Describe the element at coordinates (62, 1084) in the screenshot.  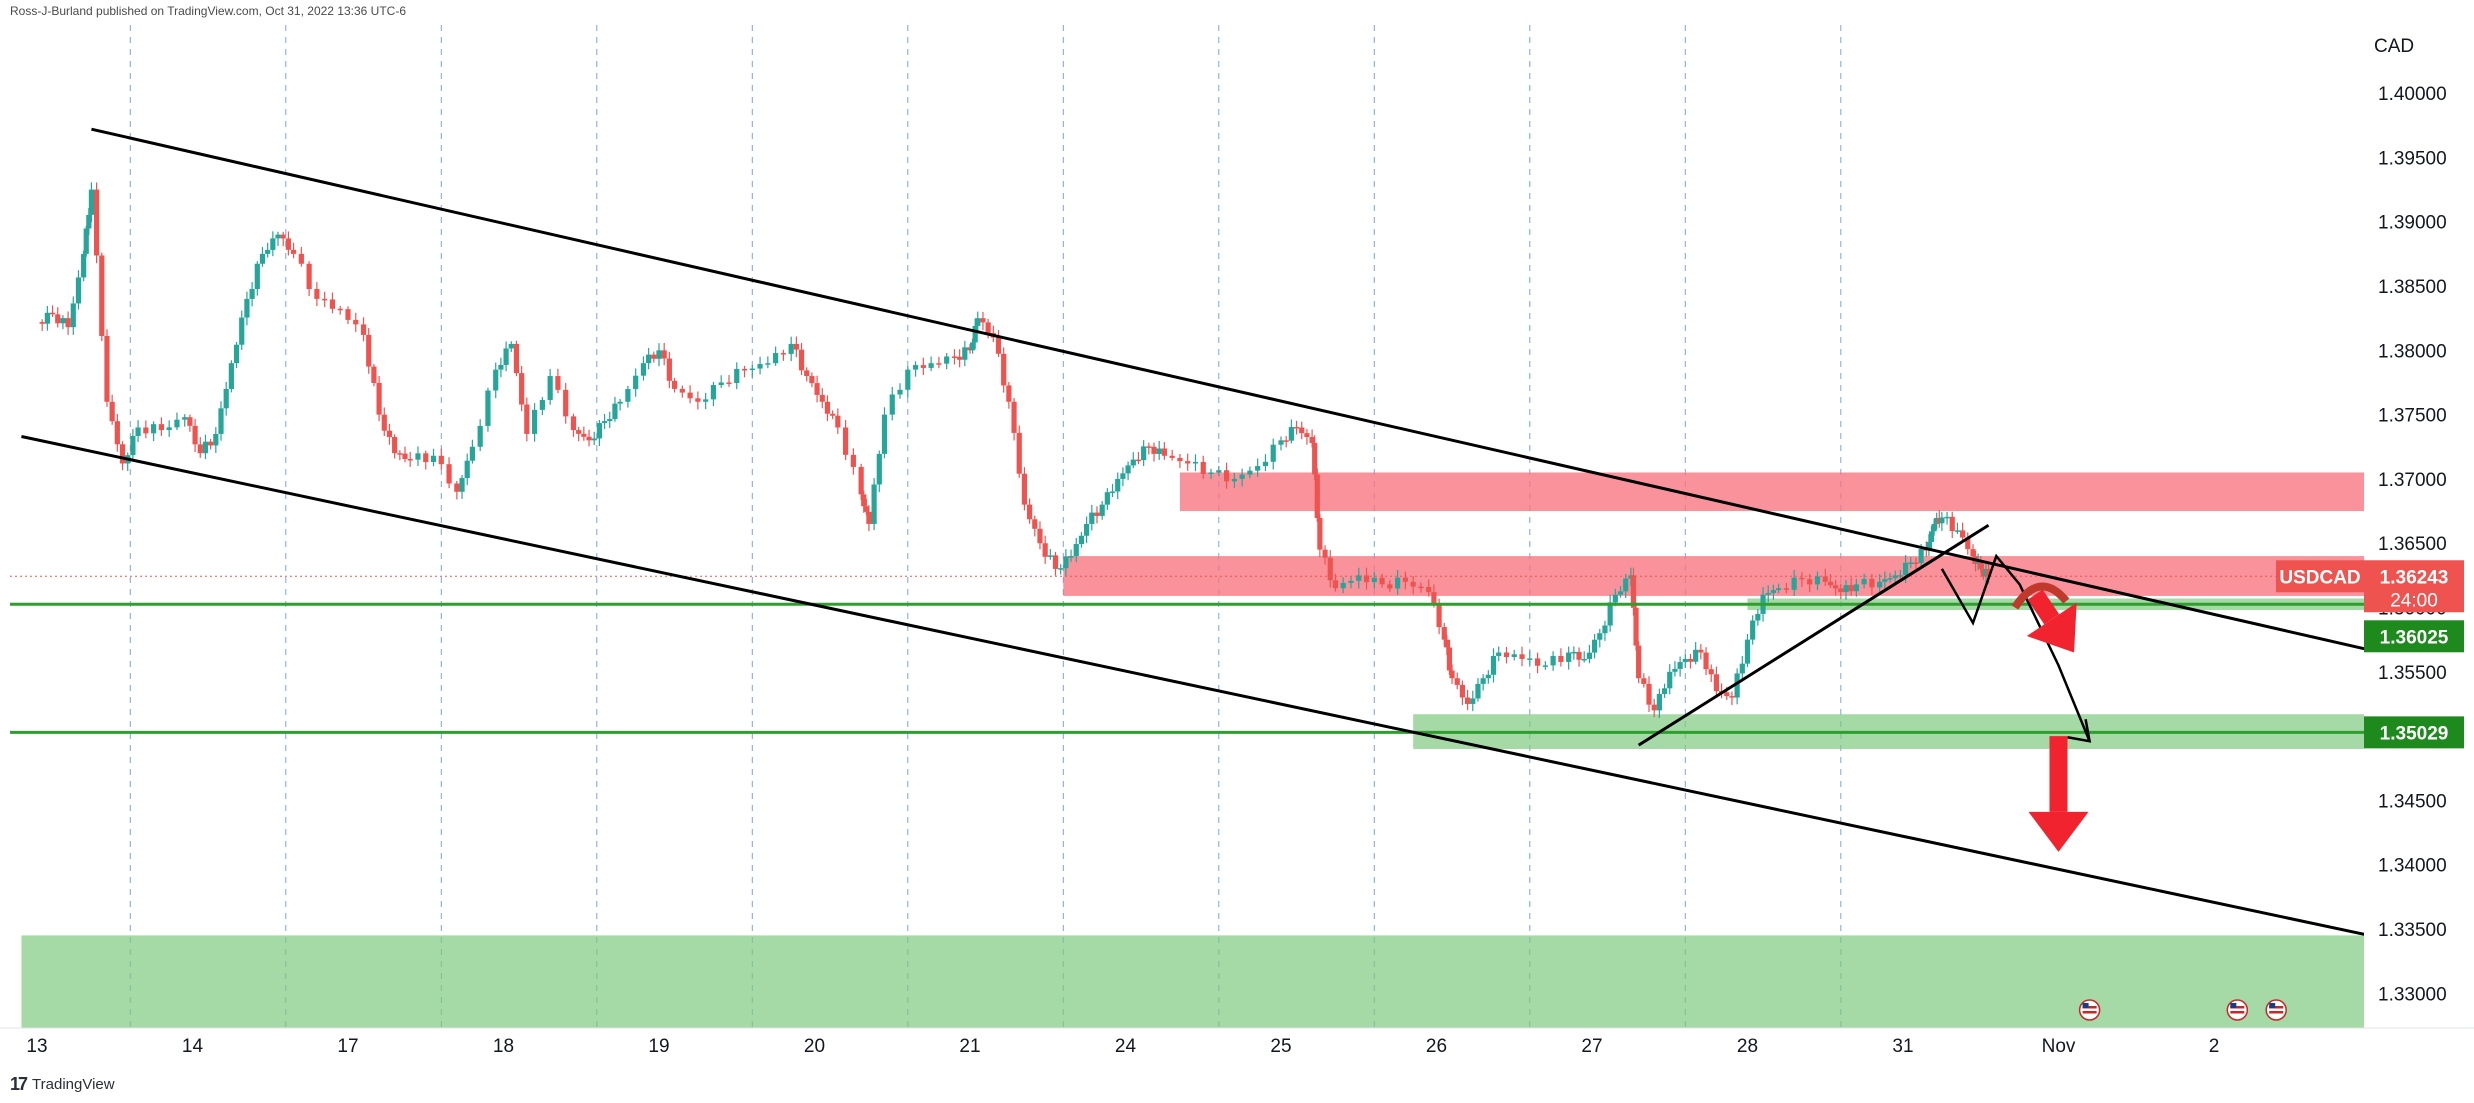
I see `tradingview-logo: 17 TradingView` at that location.